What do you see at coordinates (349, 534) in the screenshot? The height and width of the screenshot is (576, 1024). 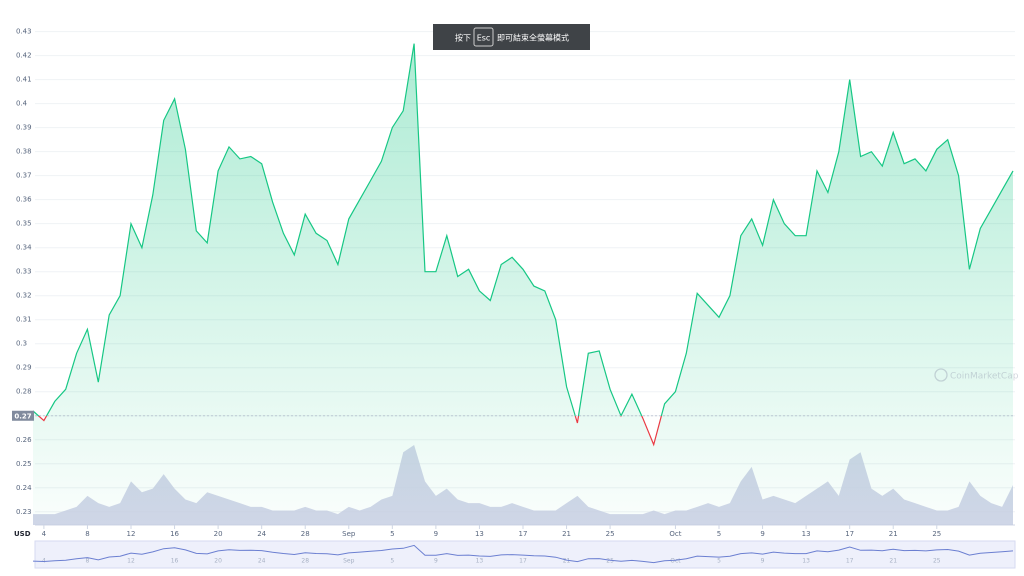 I see `x-tick-label: Sep` at bounding box center [349, 534].